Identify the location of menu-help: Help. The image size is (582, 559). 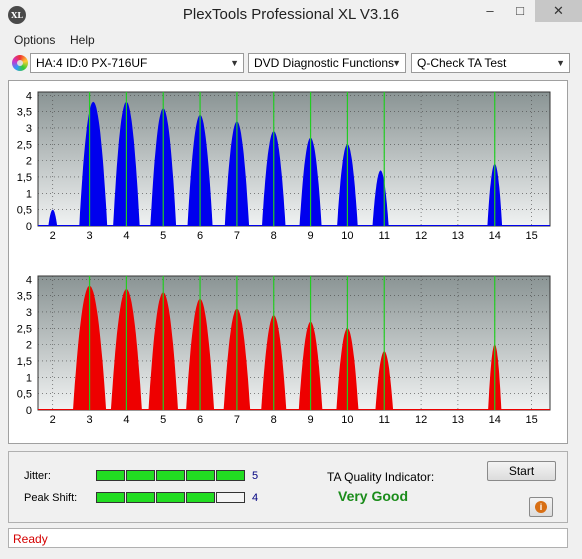
(82, 40).